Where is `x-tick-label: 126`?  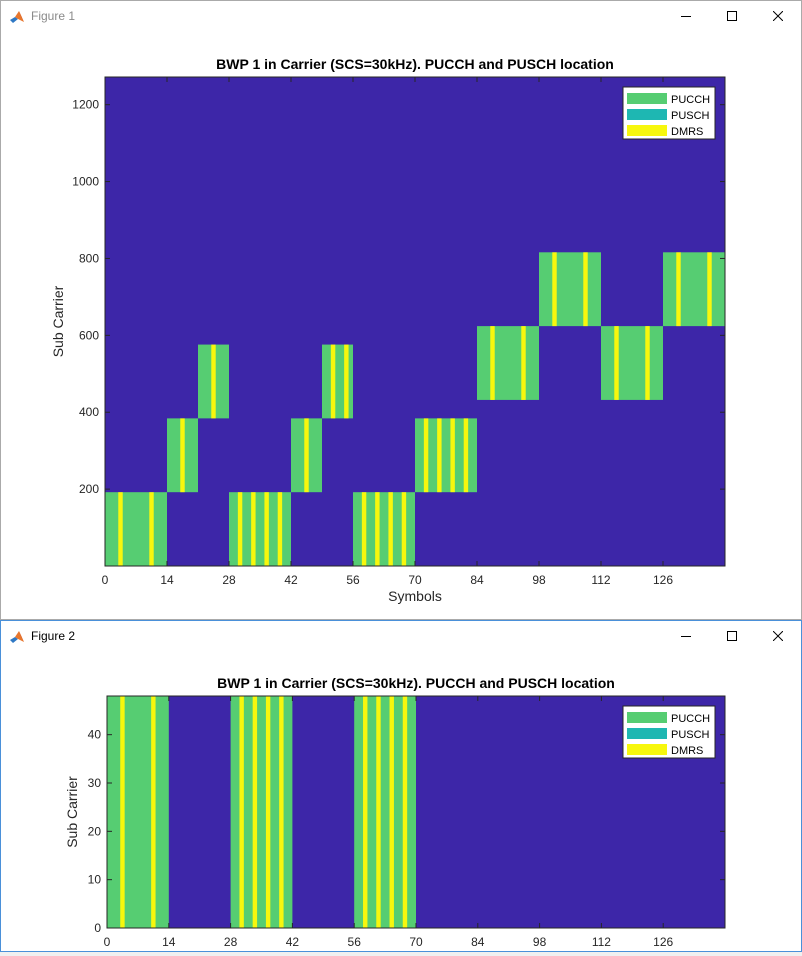
x-tick-label: 126 is located at coordinates (663, 942).